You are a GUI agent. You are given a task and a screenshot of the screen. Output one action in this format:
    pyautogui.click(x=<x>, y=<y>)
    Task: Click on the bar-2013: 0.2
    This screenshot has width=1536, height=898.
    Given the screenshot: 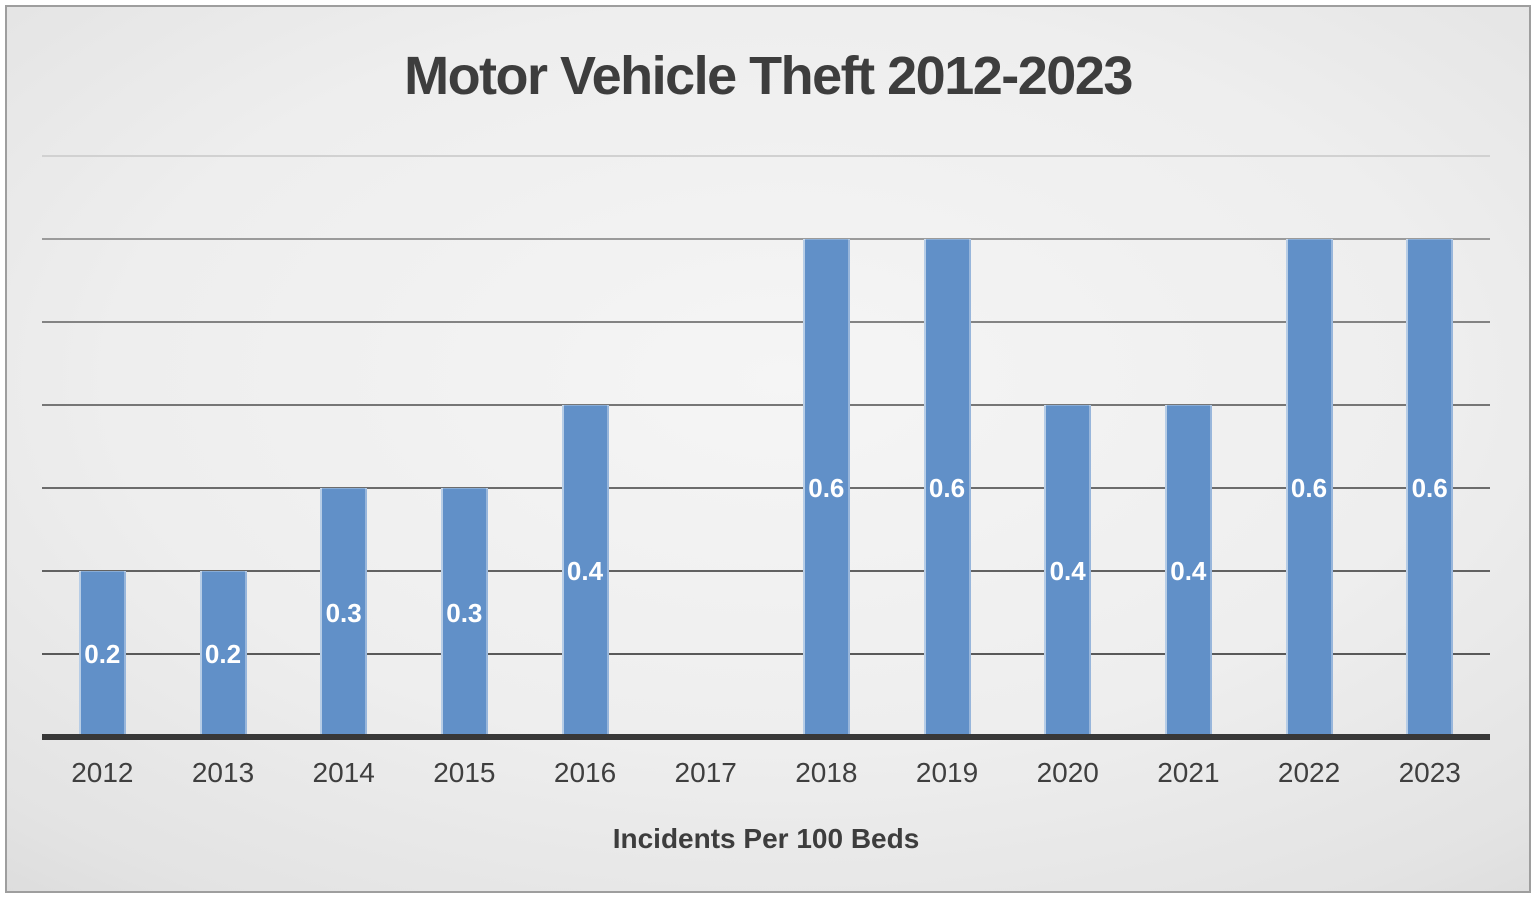 What is the action you would take?
    pyautogui.click(x=223, y=654)
    